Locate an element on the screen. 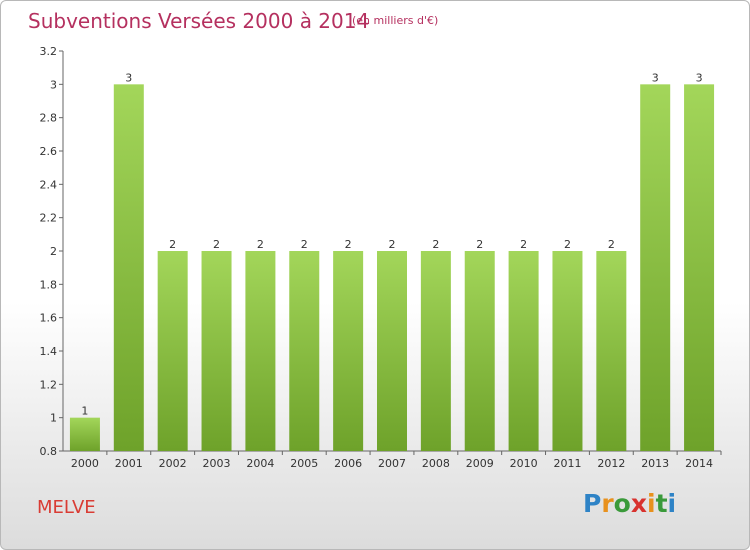 This screenshot has height=550, width=750. bar-2011 is located at coordinates (567, 351).